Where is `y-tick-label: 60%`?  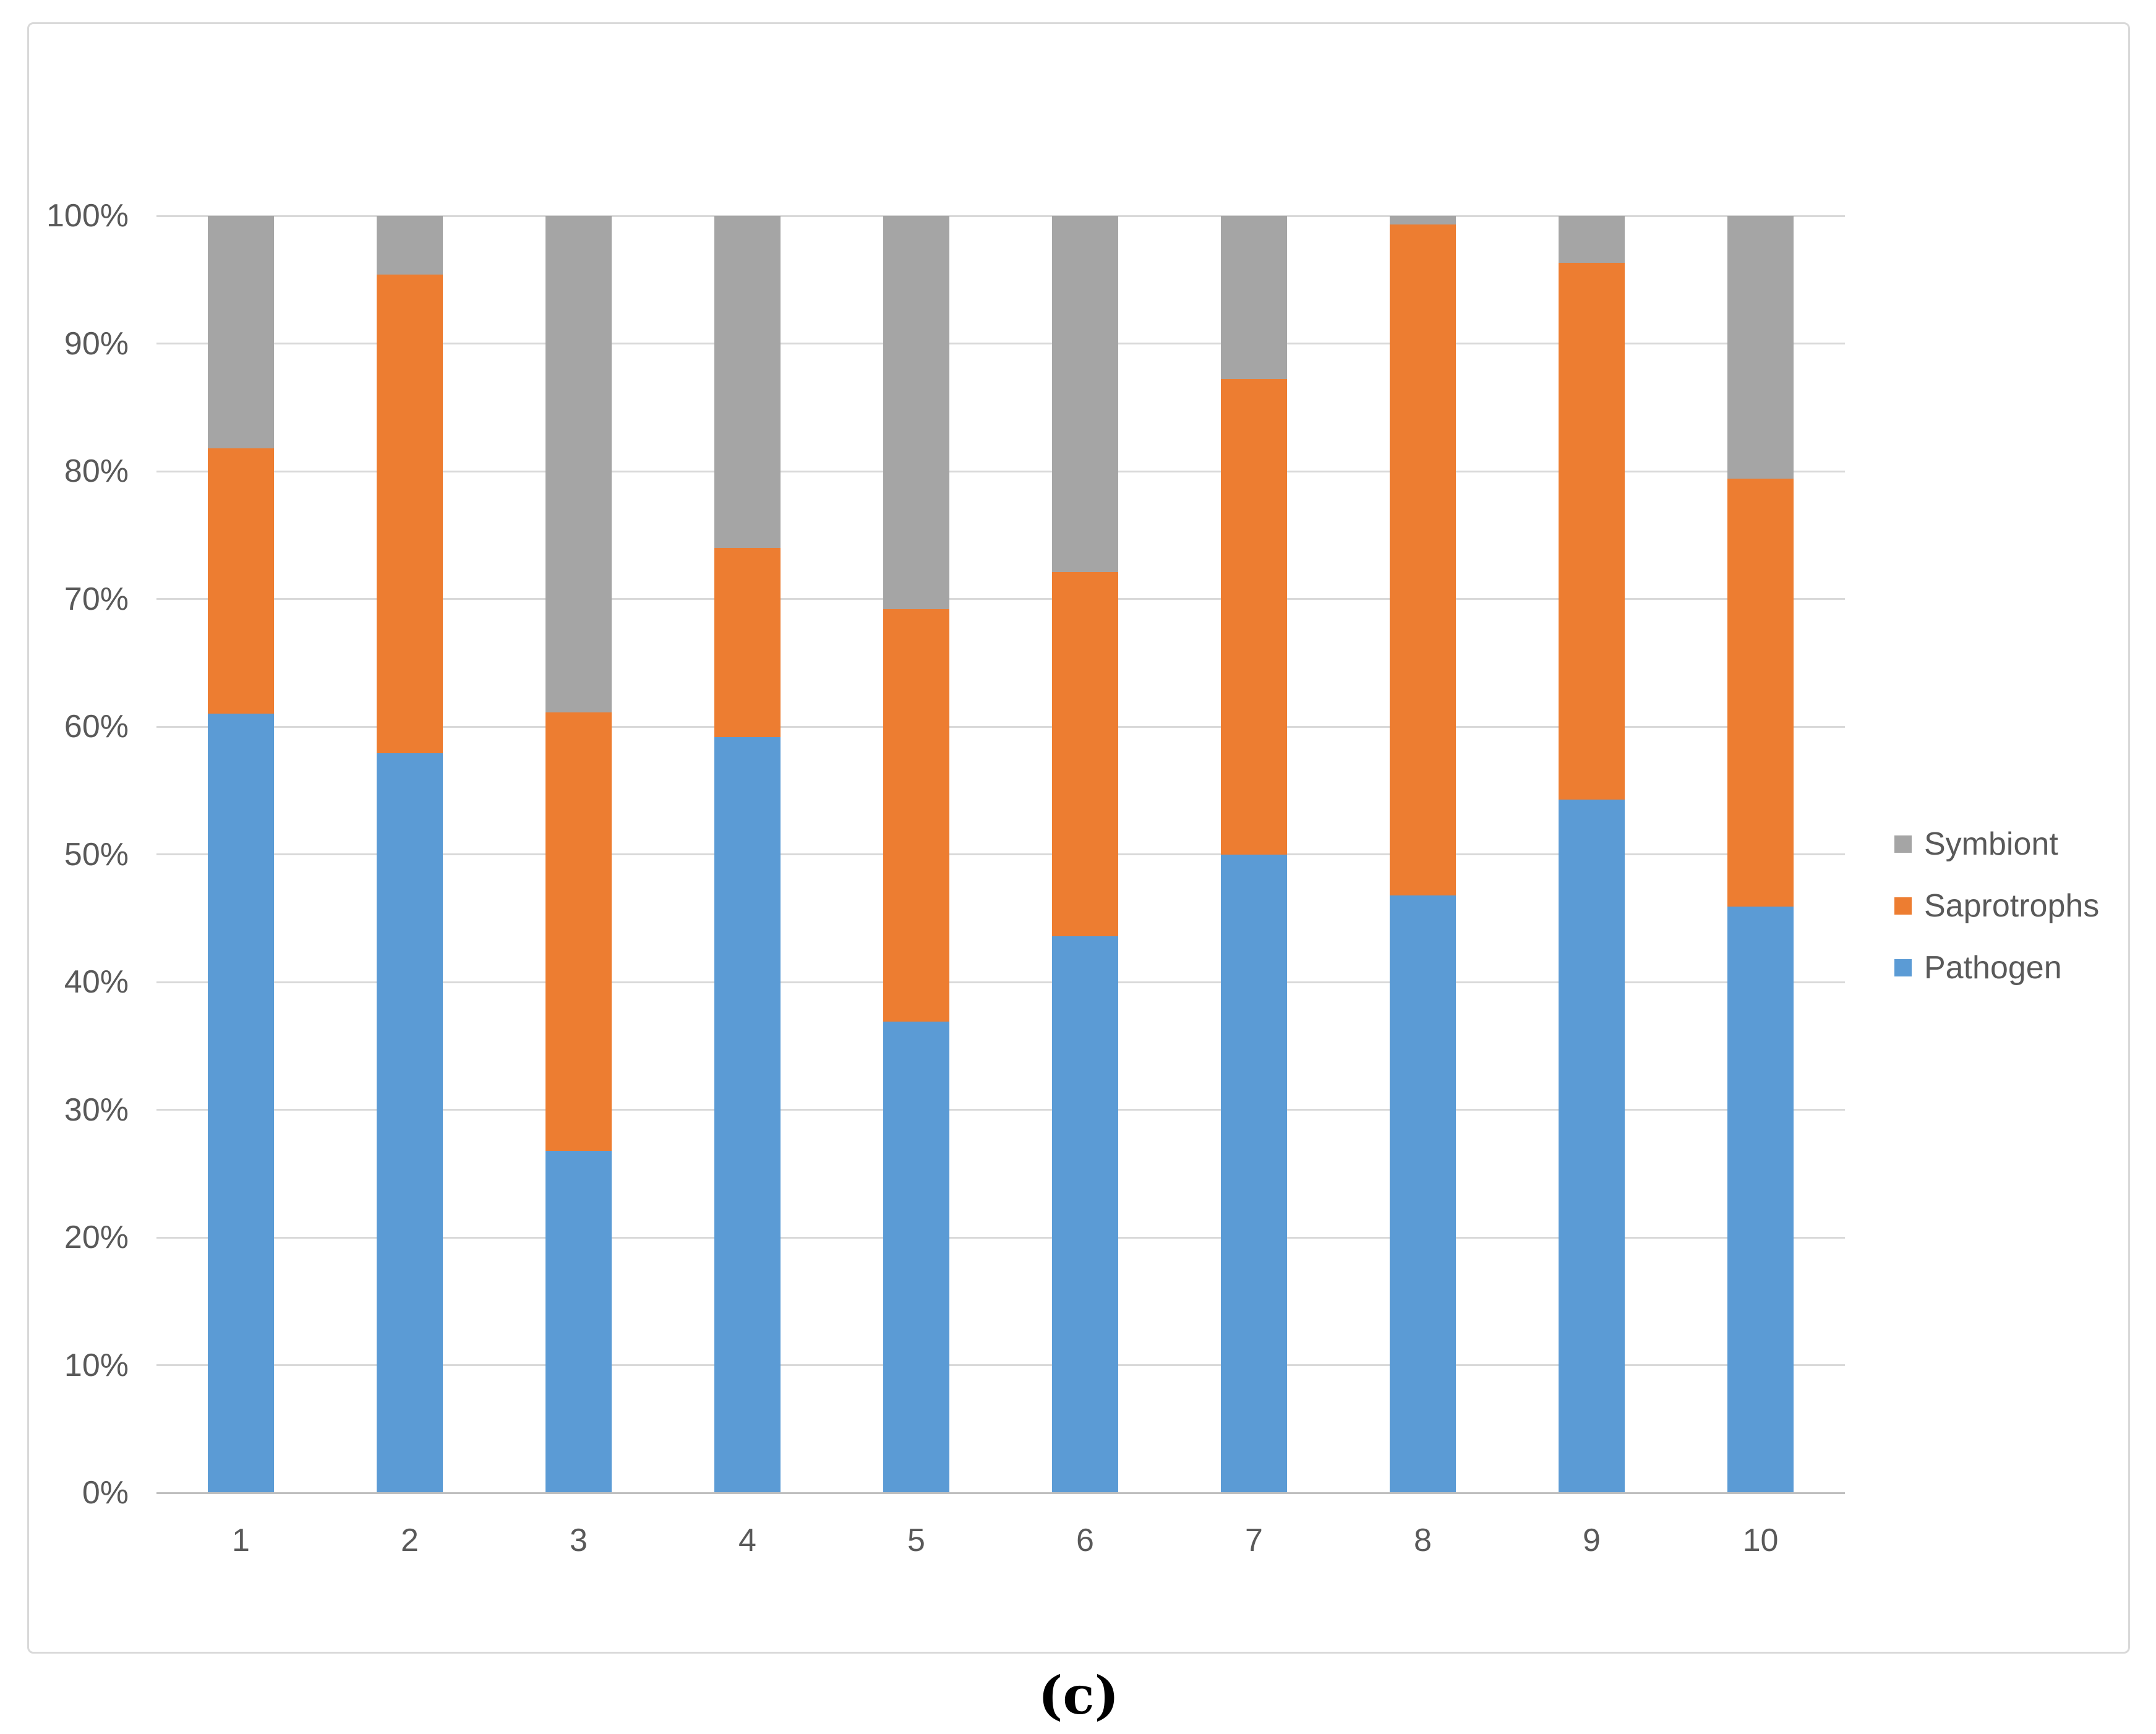
y-tick-label: 60% is located at coordinates (96, 727).